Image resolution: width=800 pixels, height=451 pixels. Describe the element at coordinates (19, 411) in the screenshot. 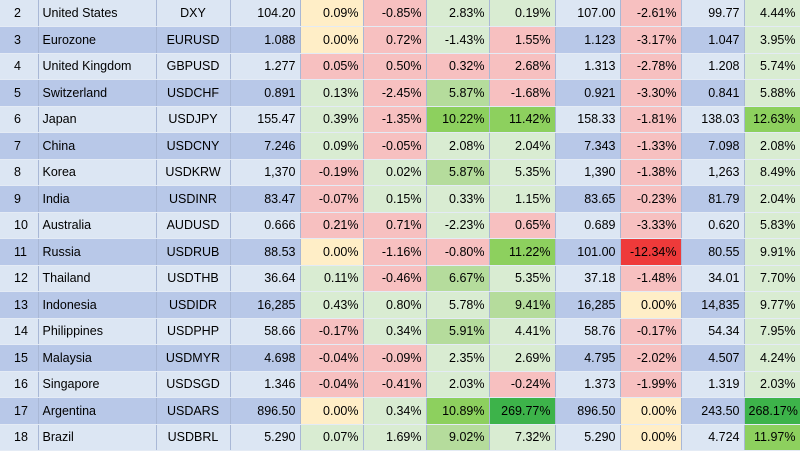

I see `row-number-cell: 17` at that location.